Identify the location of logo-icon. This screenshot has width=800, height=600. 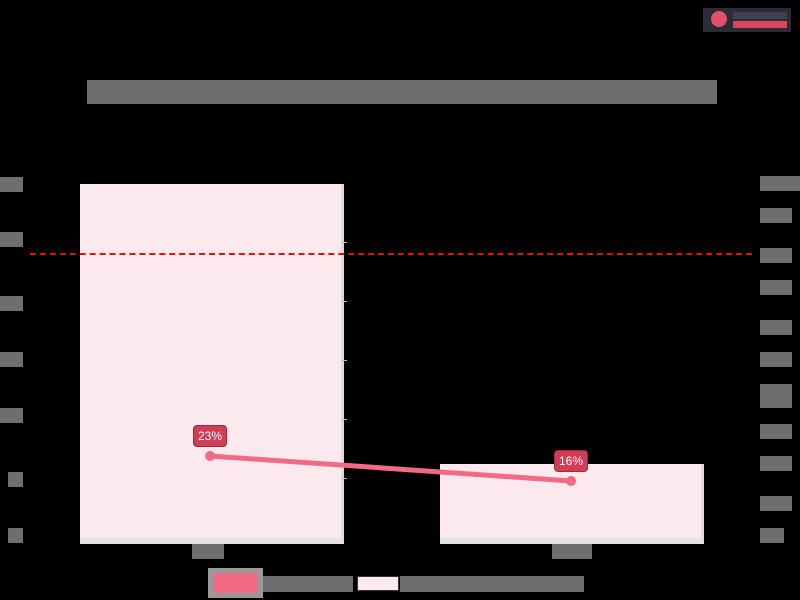
(719, 19).